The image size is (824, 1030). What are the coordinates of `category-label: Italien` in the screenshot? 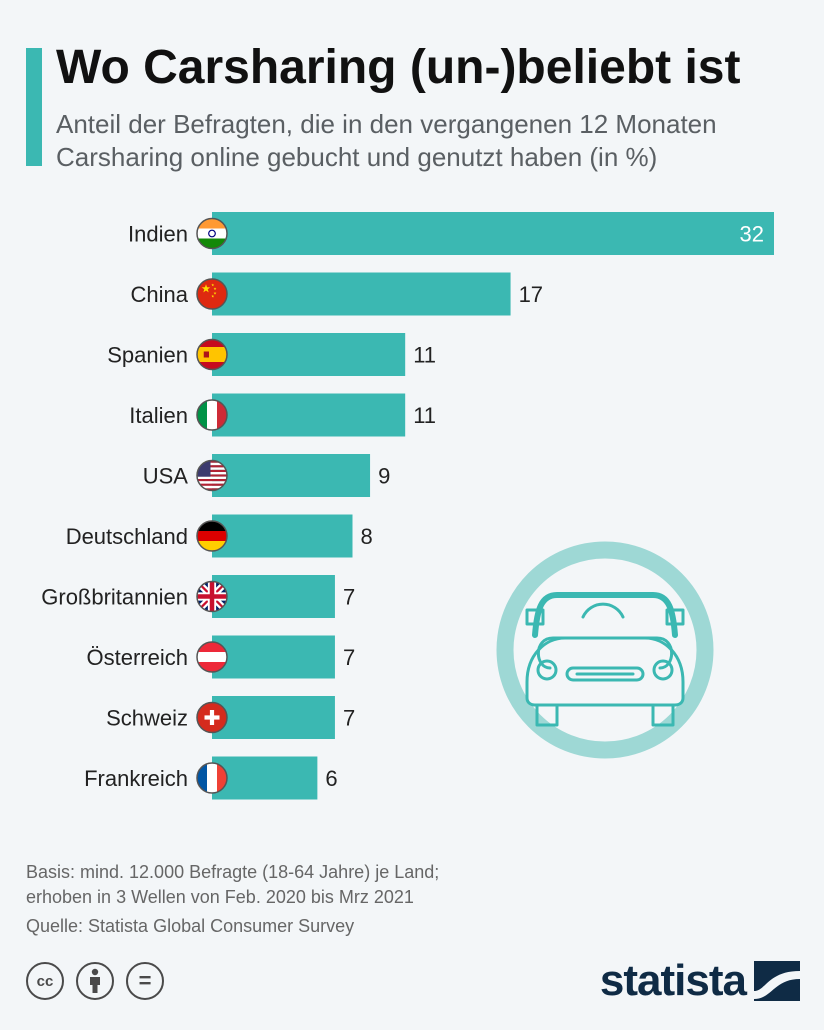 It's located at (158, 415).